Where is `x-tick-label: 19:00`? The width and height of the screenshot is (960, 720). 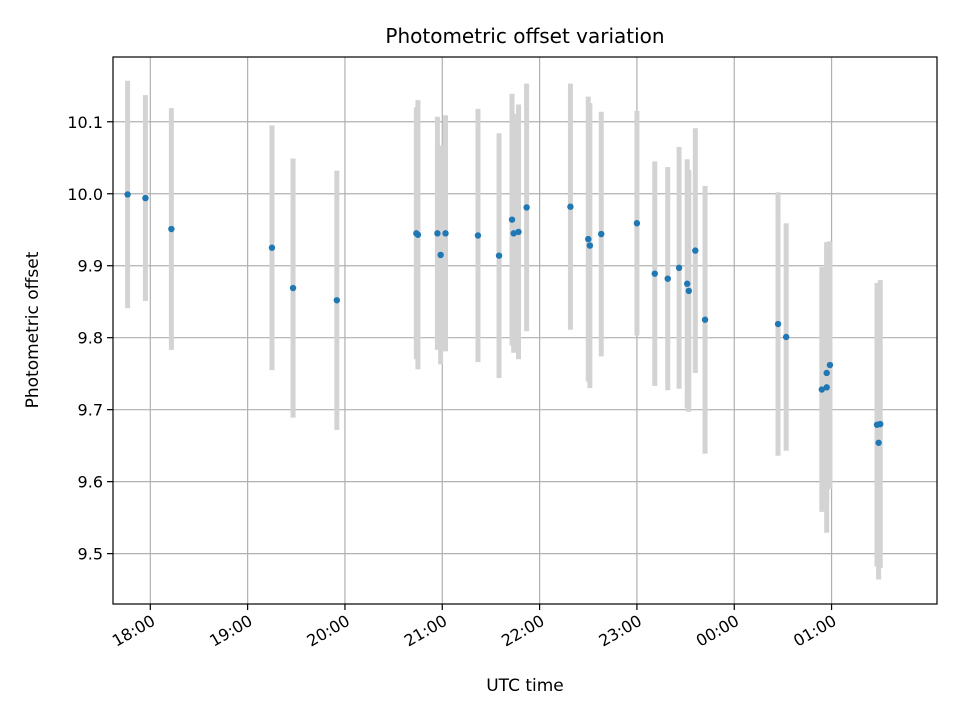
x-tick-label: 19:00 is located at coordinates (230, 631).